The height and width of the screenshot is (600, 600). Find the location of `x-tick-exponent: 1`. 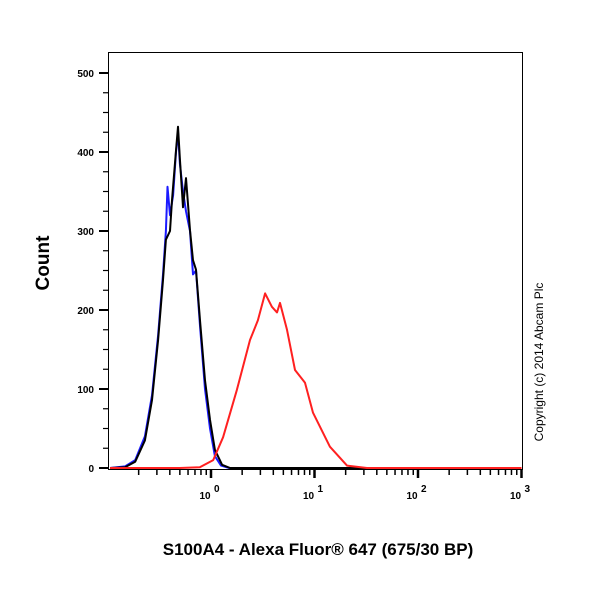

x-tick-exponent: 1 is located at coordinates (321, 489).